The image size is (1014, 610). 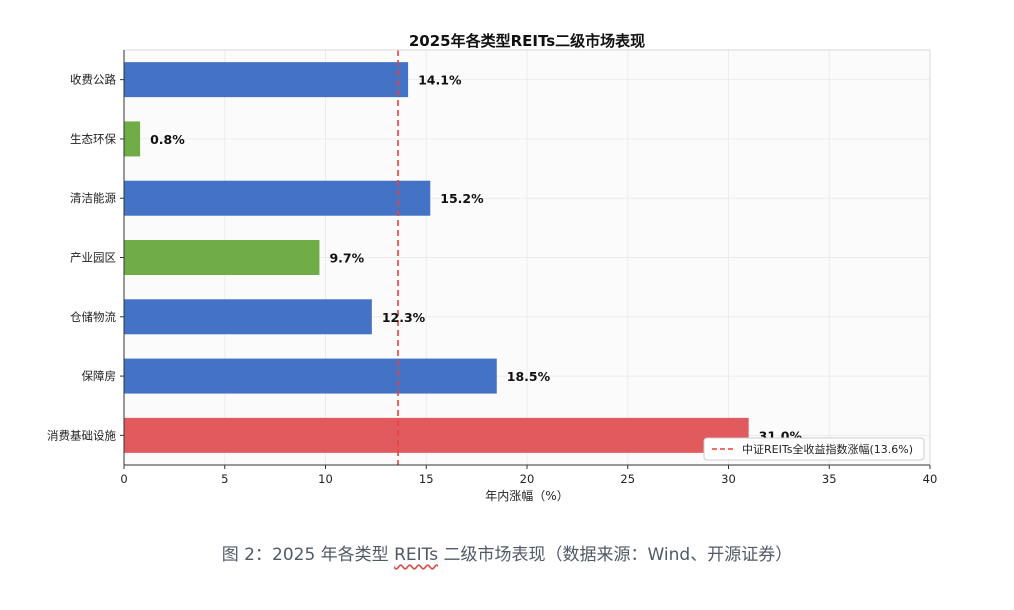 I want to click on category-label: 产业园区, so click(x=93, y=258).